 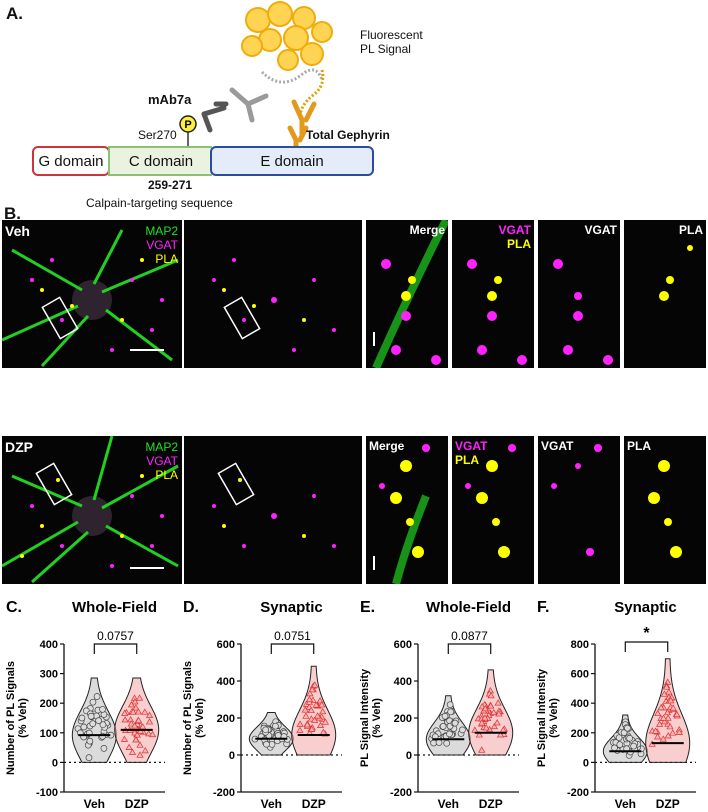 What do you see at coordinates (367, 607) in the screenshot?
I see `panel-letter: E.` at bounding box center [367, 607].